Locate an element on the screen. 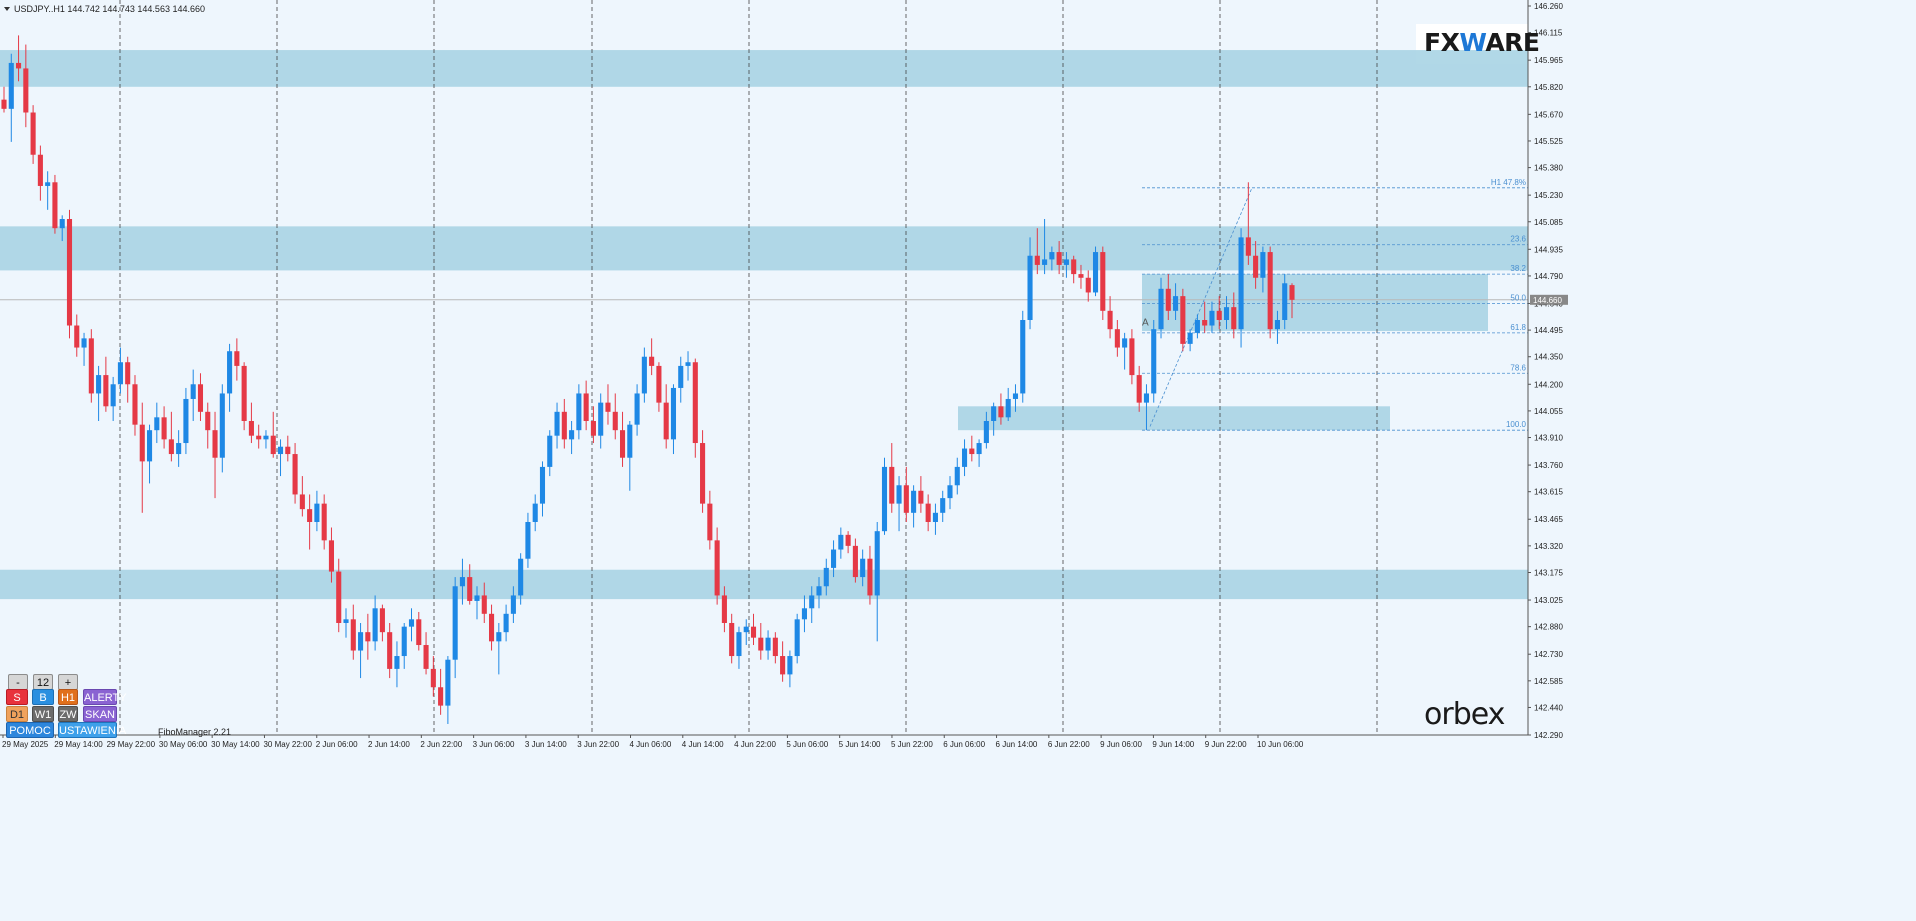 This screenshot has width=1916, height=921. settings-button: USTAWIENIA is located at coordinates (92, 730).